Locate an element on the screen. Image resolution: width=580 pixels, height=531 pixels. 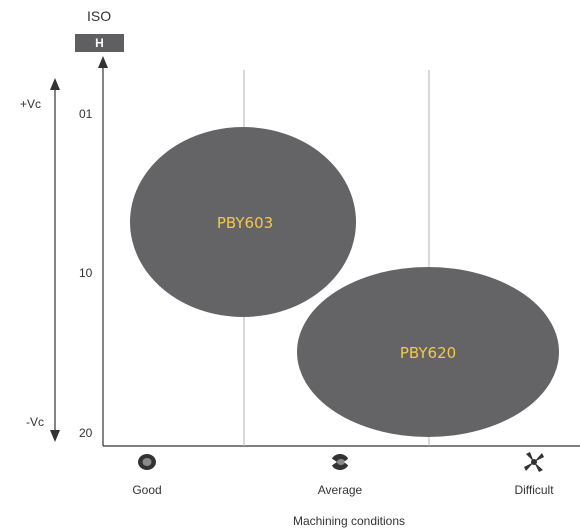
speed-low-label: -Vc is located at coordinates (35, 422).